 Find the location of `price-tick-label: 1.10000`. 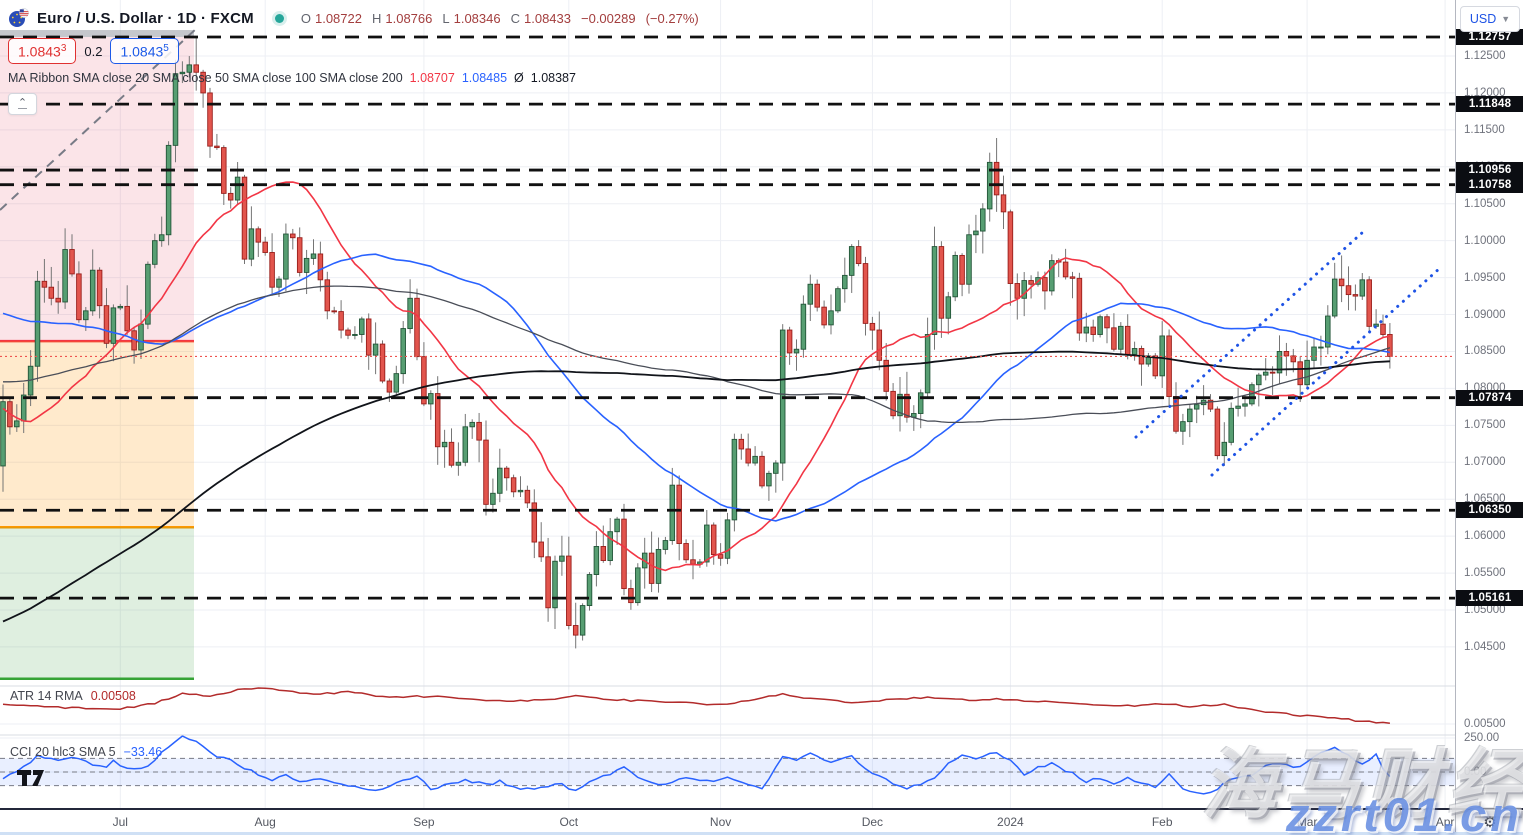

price-tick-label: 1.10000 is located at coordinates (1485, 240).